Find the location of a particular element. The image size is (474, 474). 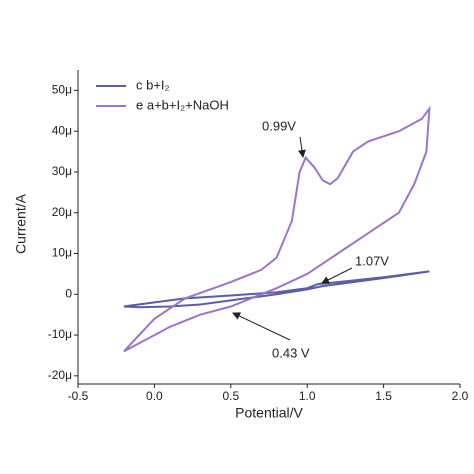

y-tick-label: -20μ is located at coordinates (60, 375).